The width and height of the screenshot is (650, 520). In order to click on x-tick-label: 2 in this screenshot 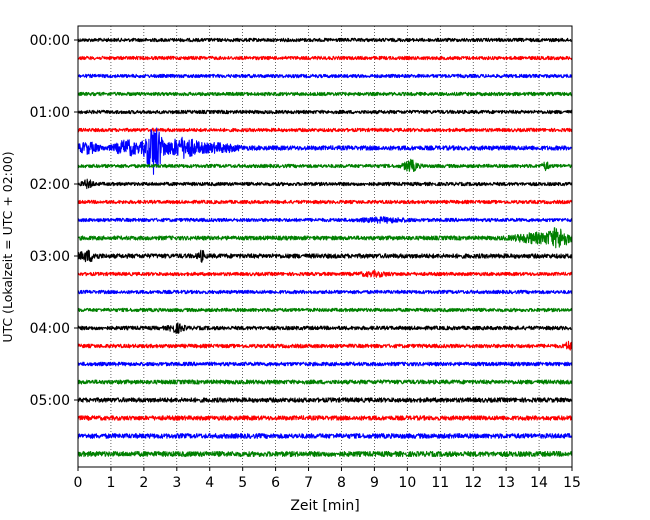, I will do `click(143, 483)`.